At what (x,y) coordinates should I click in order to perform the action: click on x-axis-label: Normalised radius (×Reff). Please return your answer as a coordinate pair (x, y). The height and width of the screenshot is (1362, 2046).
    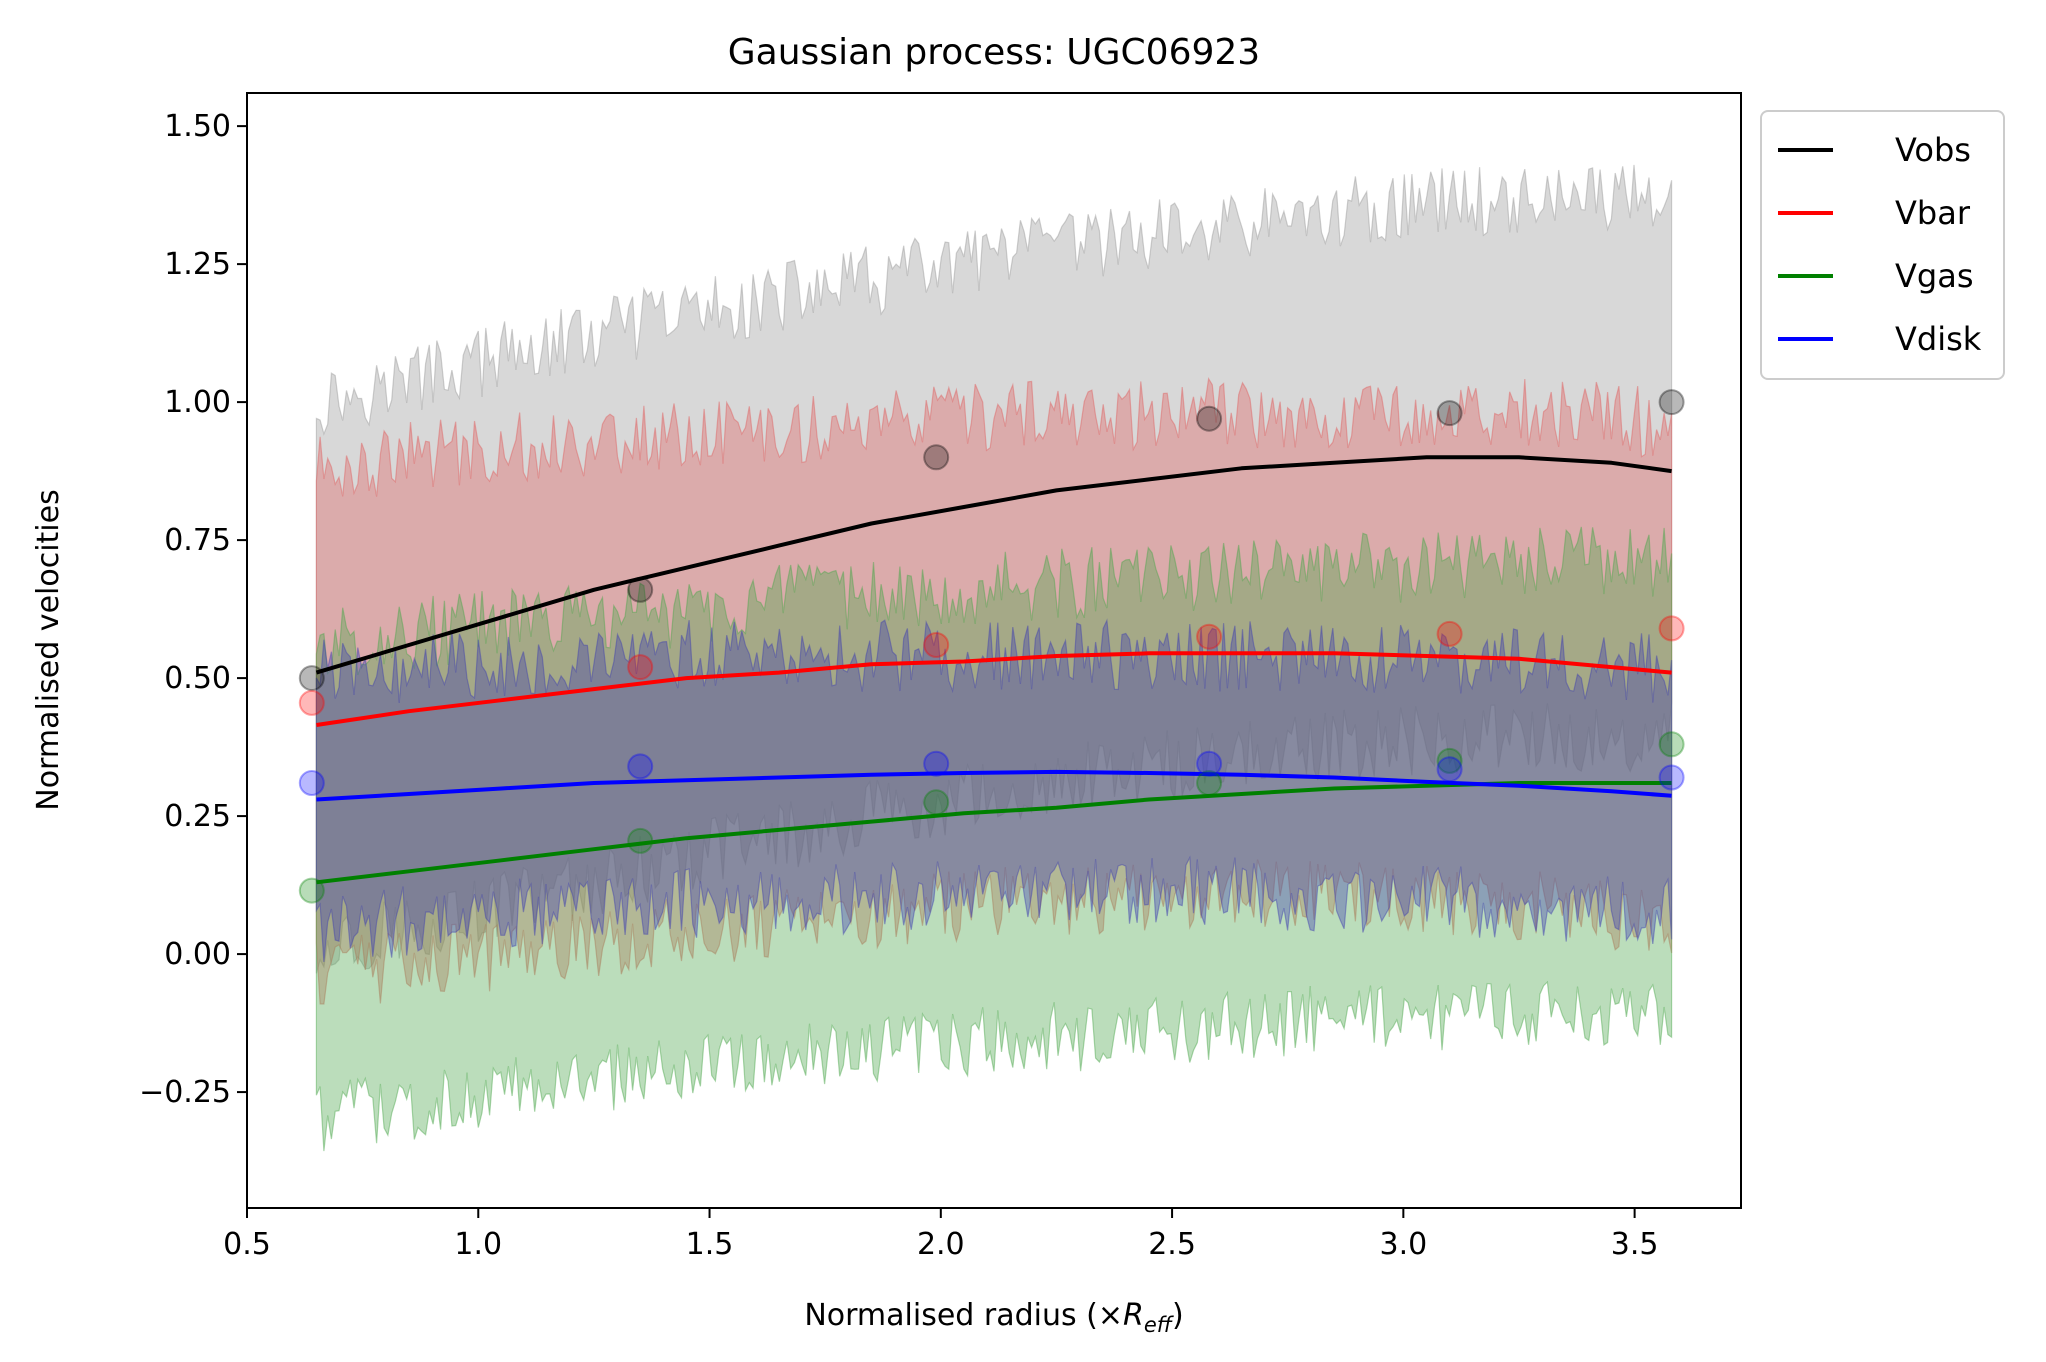
    Looking at the image, I should click on (993, 1317).